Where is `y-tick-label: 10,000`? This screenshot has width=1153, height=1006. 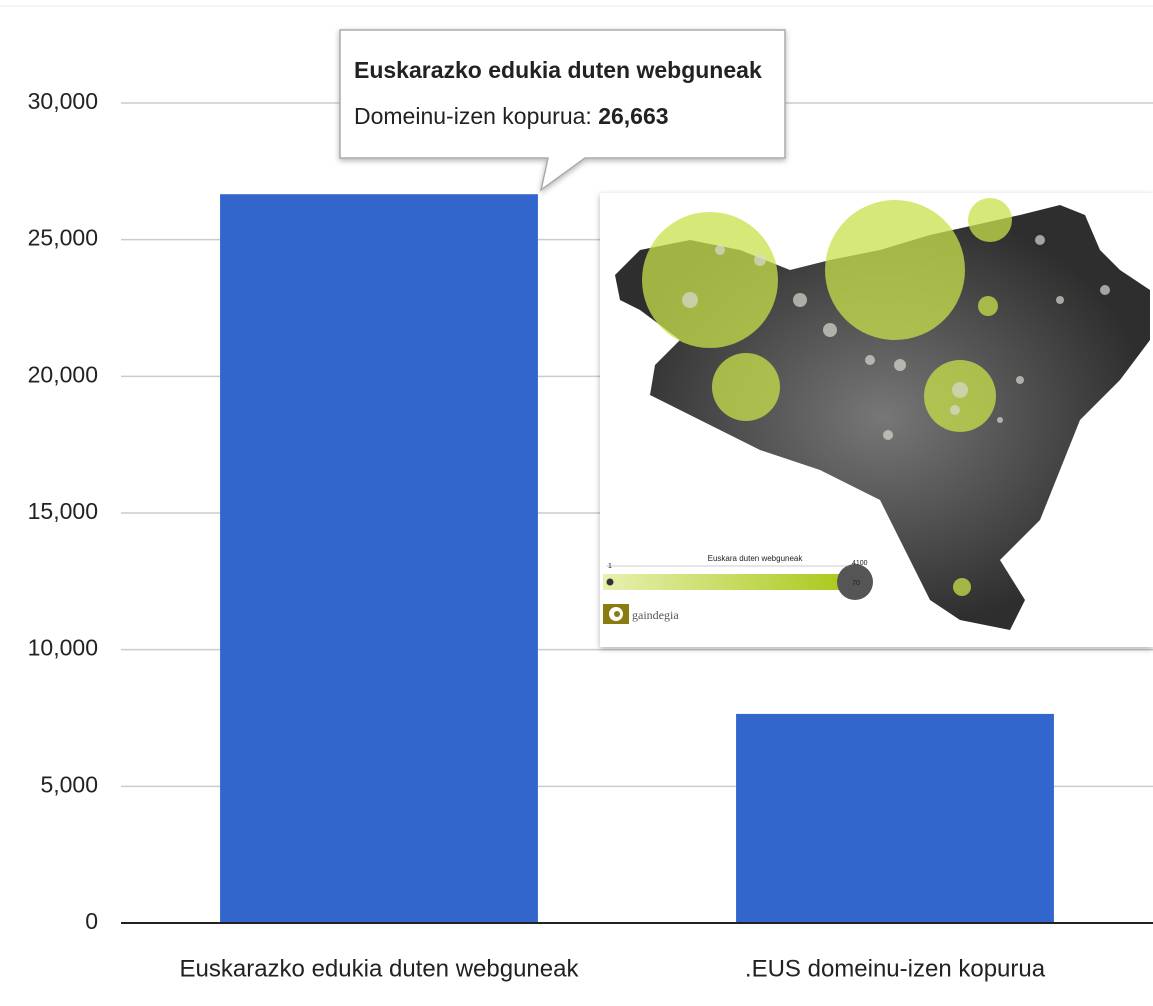
y-tick-label: 10,000 is located at coordinates (63, 648).